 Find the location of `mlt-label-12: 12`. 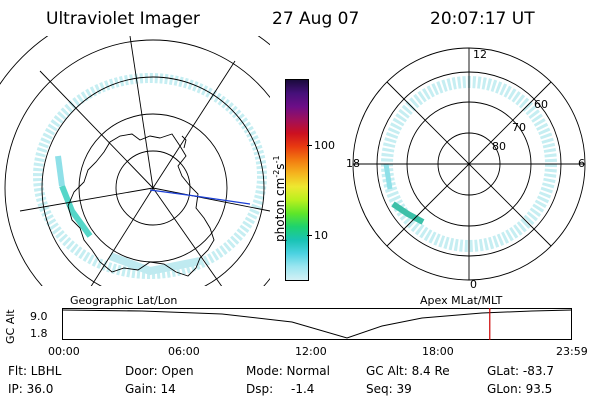

mlt-label-12: 12 is located at coordinates (480, 54).